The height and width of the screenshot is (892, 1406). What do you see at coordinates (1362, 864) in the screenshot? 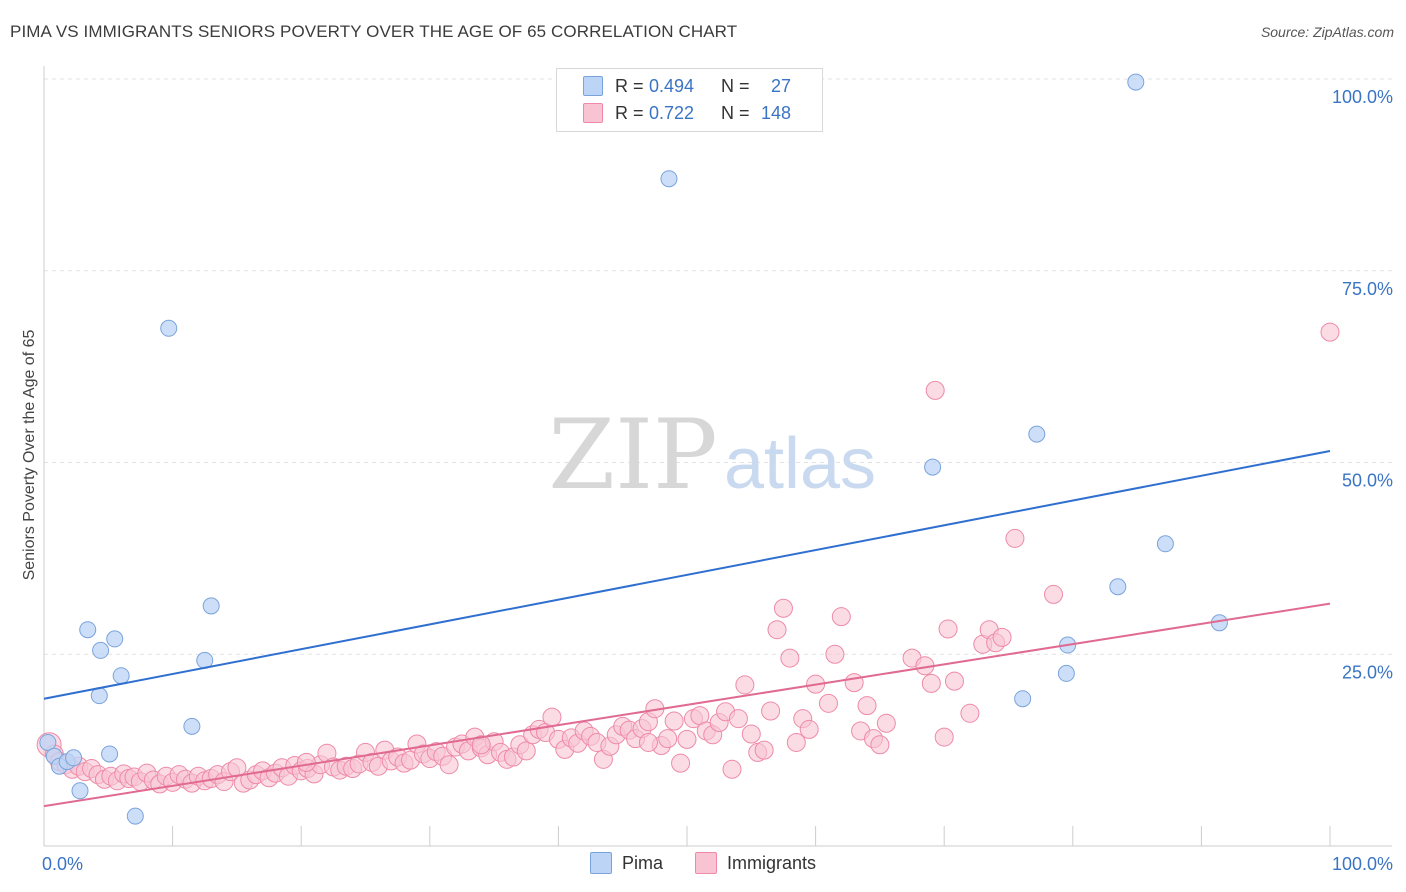
I see `x-tick-label: 100.0%` at bounding box center [1362, 864].